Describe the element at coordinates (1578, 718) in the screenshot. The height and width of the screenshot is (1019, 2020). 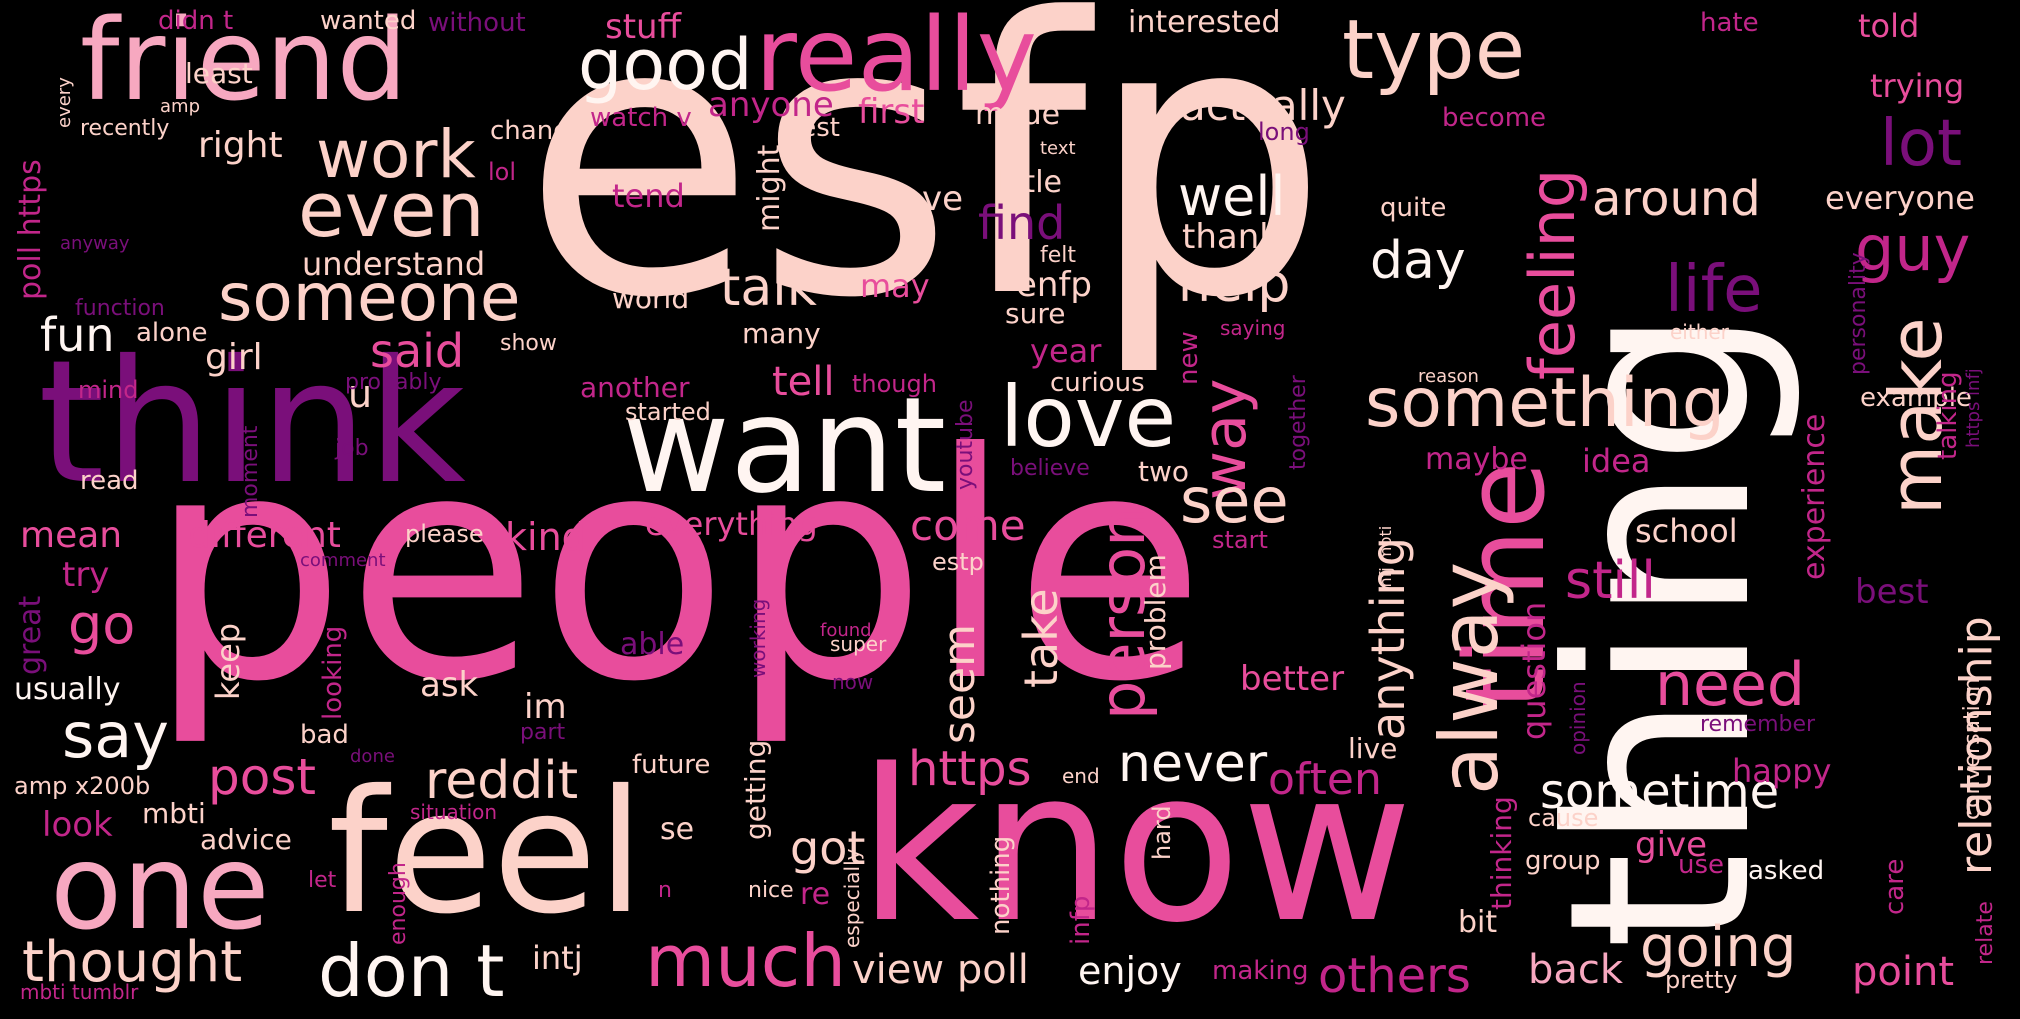
I see `word-opinion: opinion` at that location.